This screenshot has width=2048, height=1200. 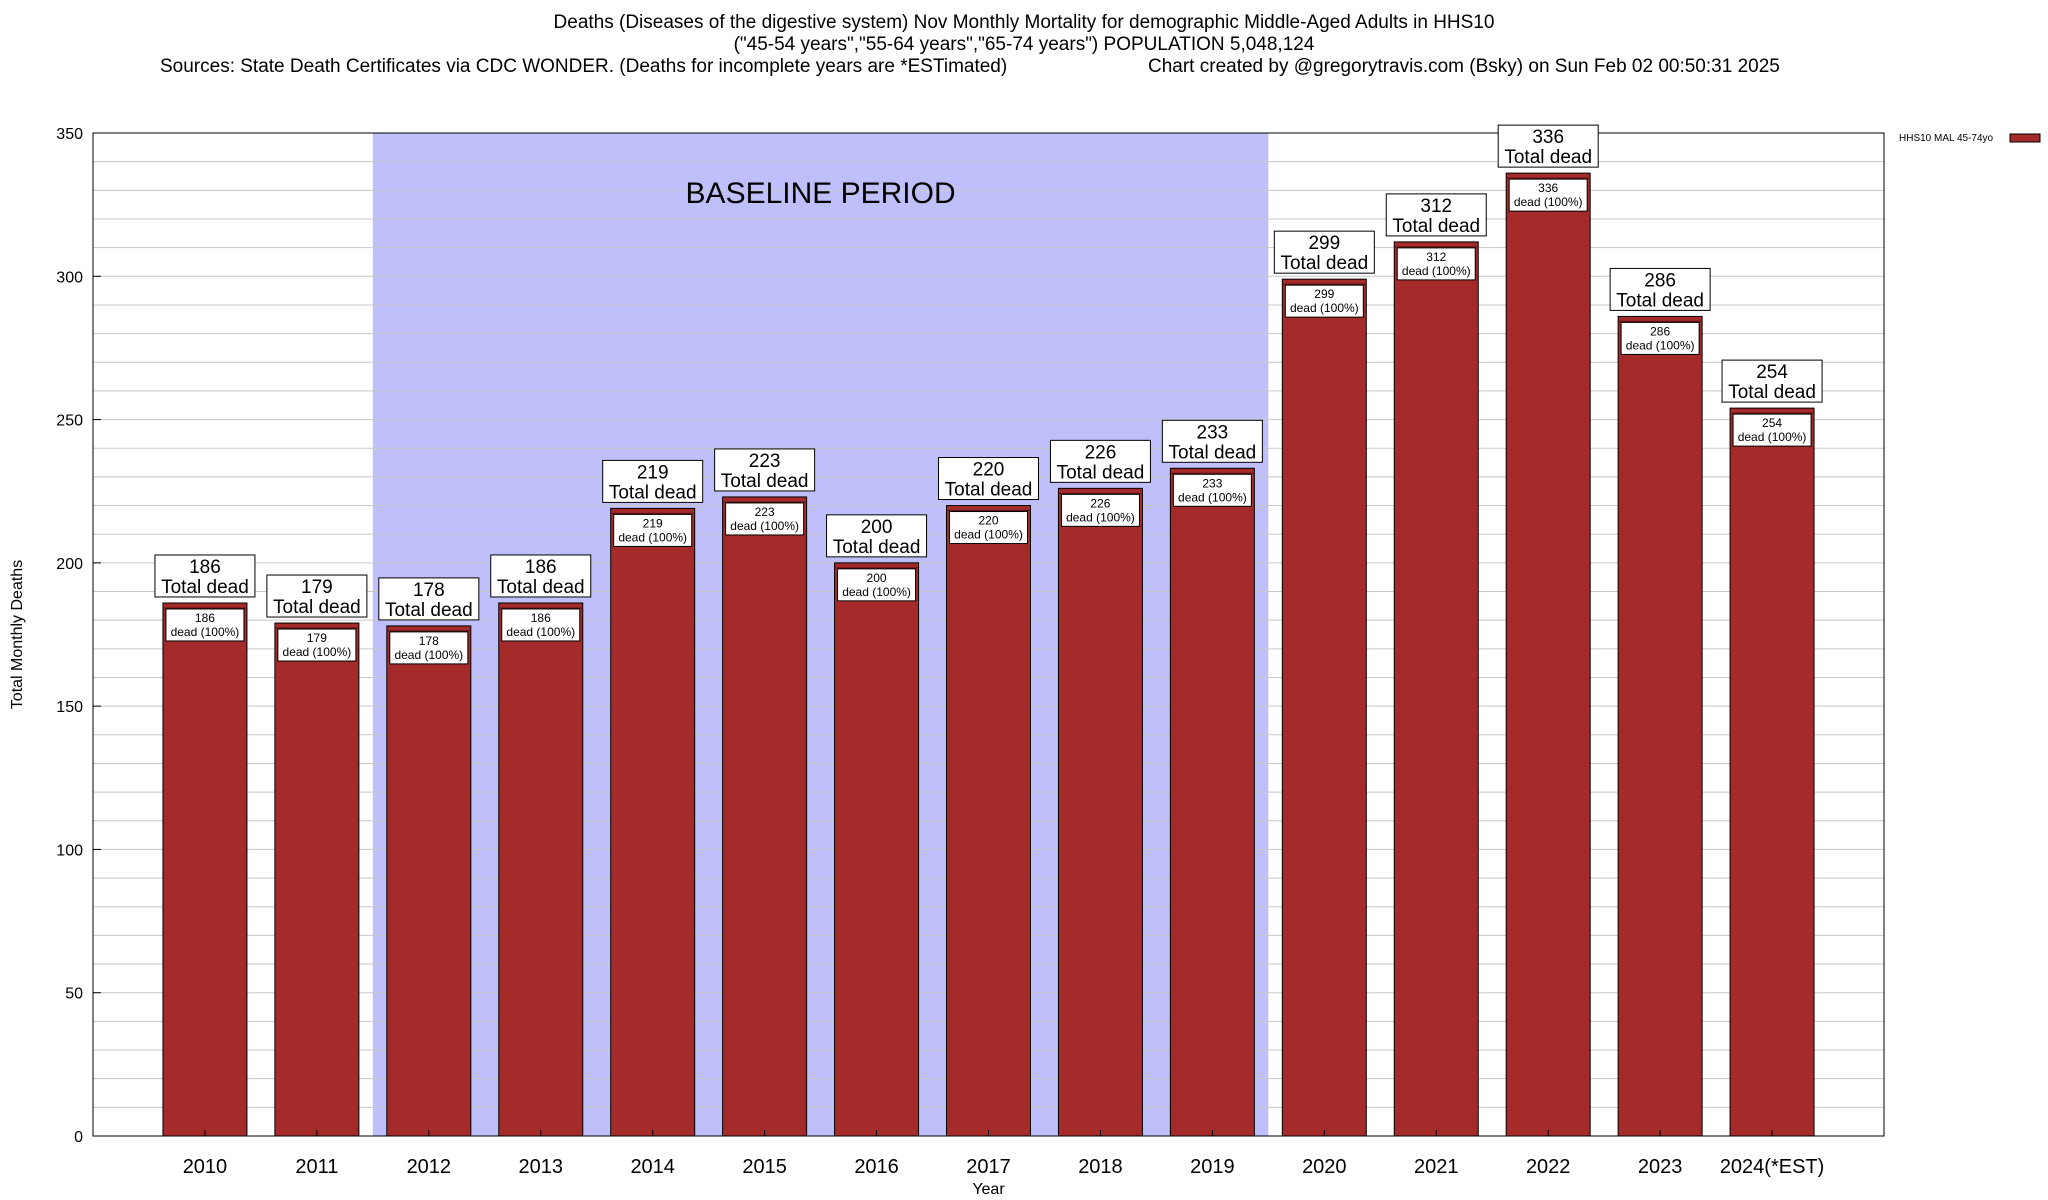 What do you see at coordinates (1660, 280) in the screenshot?
I see `top-label-value: 286` at bounding box center [1660, 280].